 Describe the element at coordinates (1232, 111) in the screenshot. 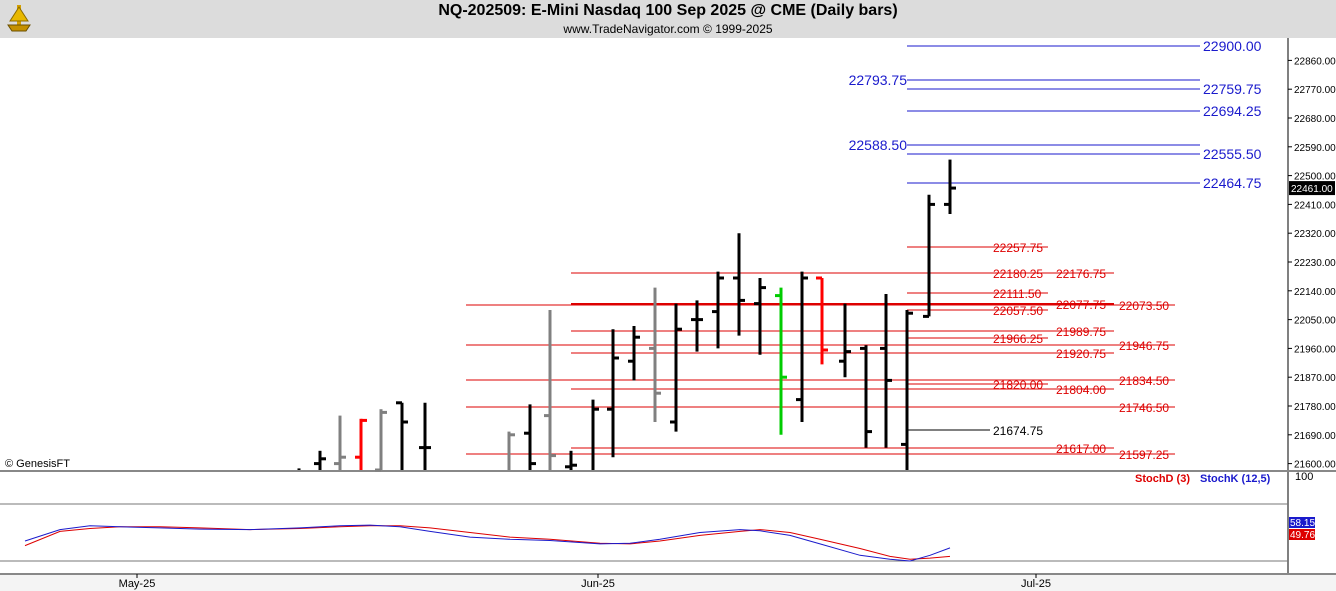

I see `price-level-label: 22694.25` at that location.